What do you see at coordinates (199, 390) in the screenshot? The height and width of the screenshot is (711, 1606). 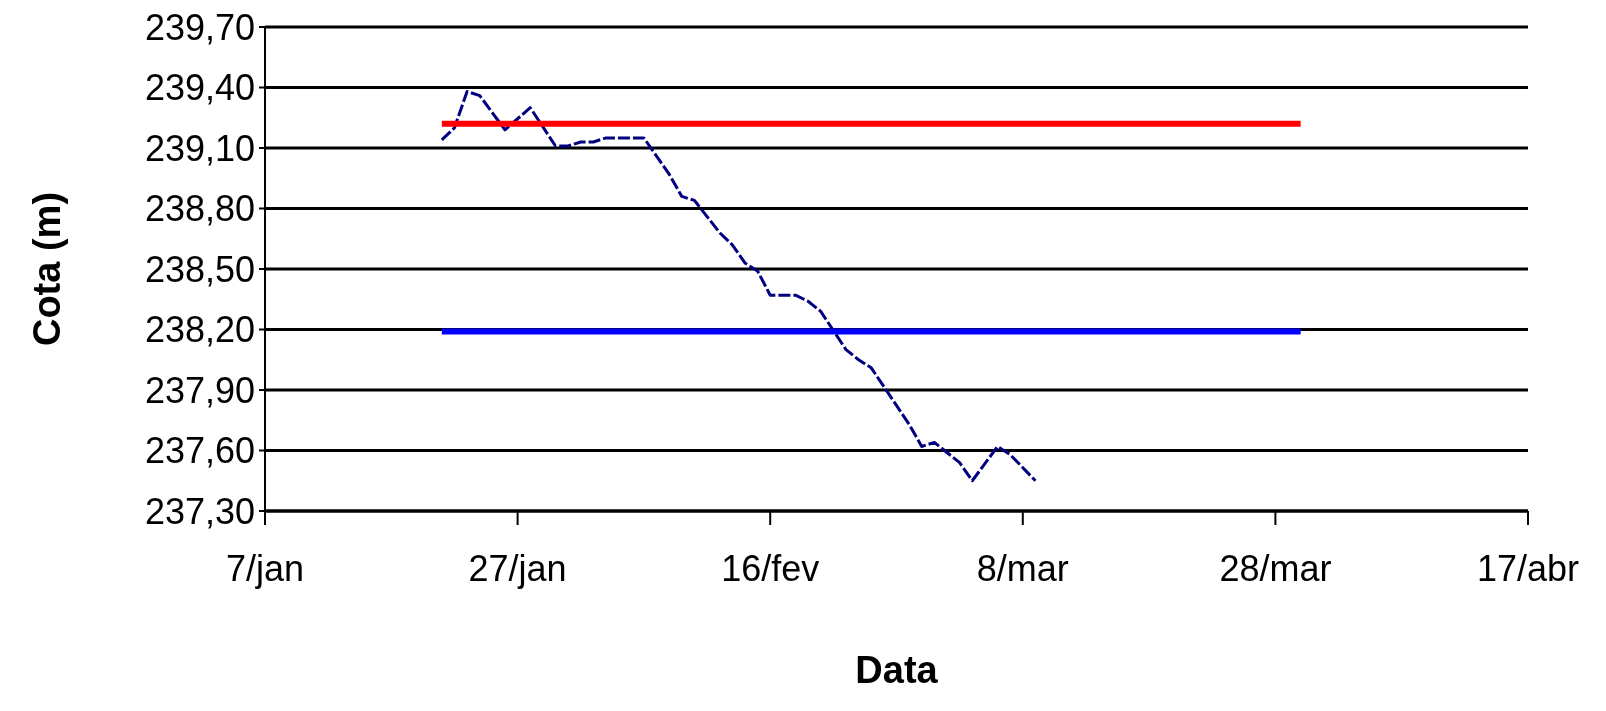 I see `y-tick-label: 237,90` at bounding box center [199, 390].